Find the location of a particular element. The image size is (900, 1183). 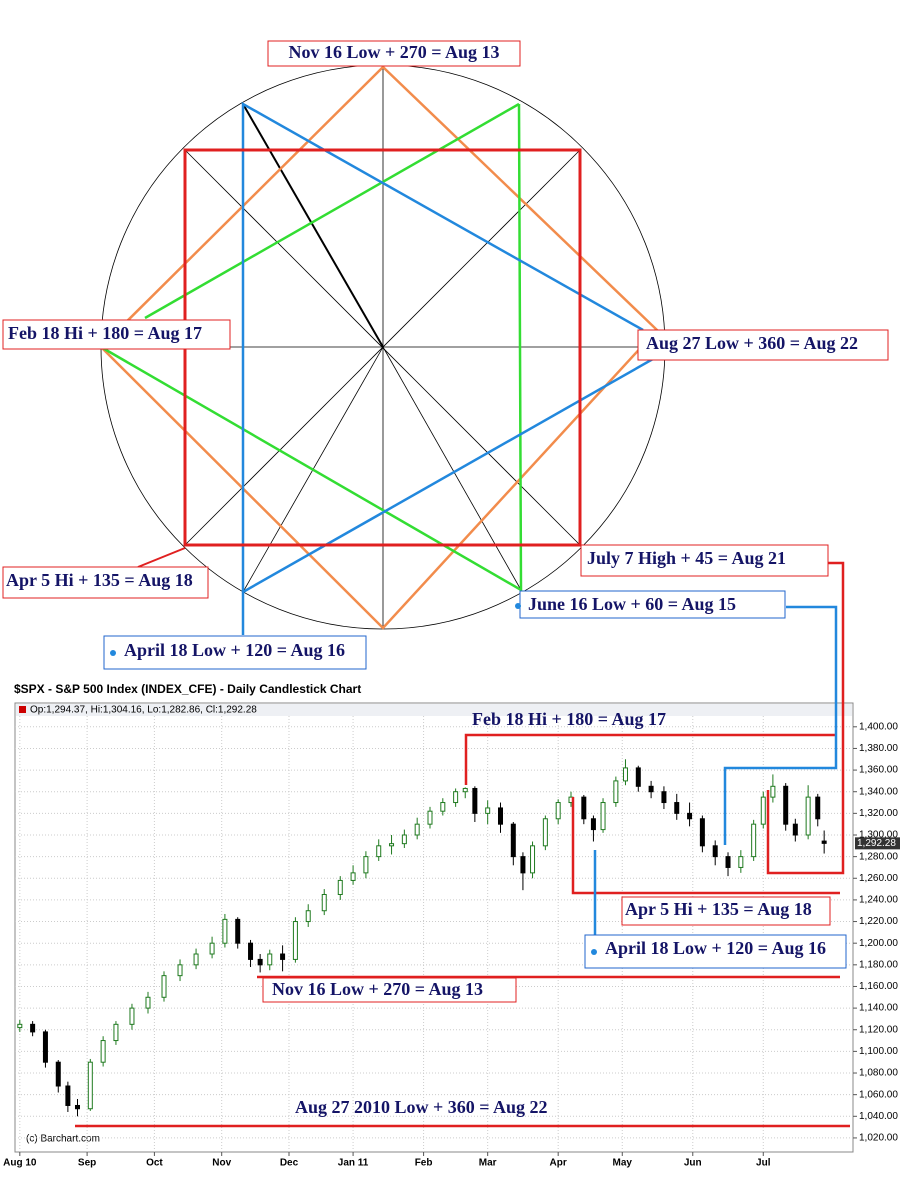

x-tick-label: Nov is located at coordinates (221, 1163).